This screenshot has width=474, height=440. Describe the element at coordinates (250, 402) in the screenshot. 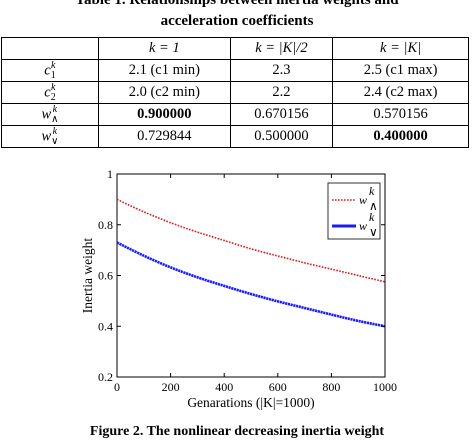

I see `x-axis-label: Genarations (|K|=1000)` at that location.